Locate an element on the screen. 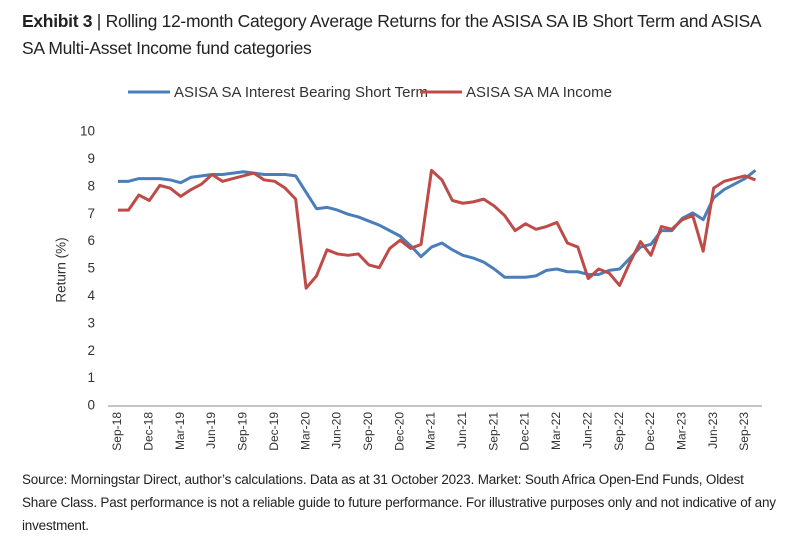 This screenshot has height=552, width=787. x-tick-label: Sep-21 is located at coordinates (493, 431).